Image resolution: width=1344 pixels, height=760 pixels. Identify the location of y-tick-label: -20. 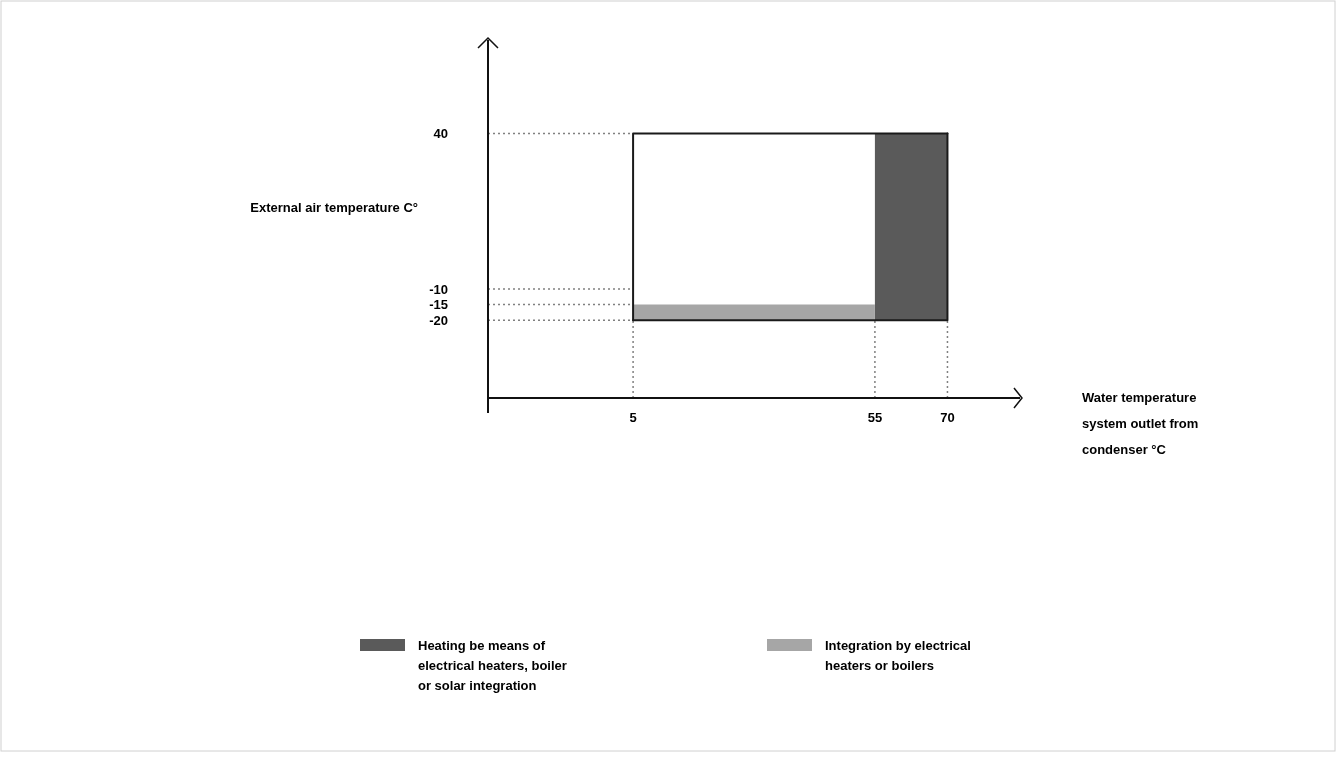
(438, 320).